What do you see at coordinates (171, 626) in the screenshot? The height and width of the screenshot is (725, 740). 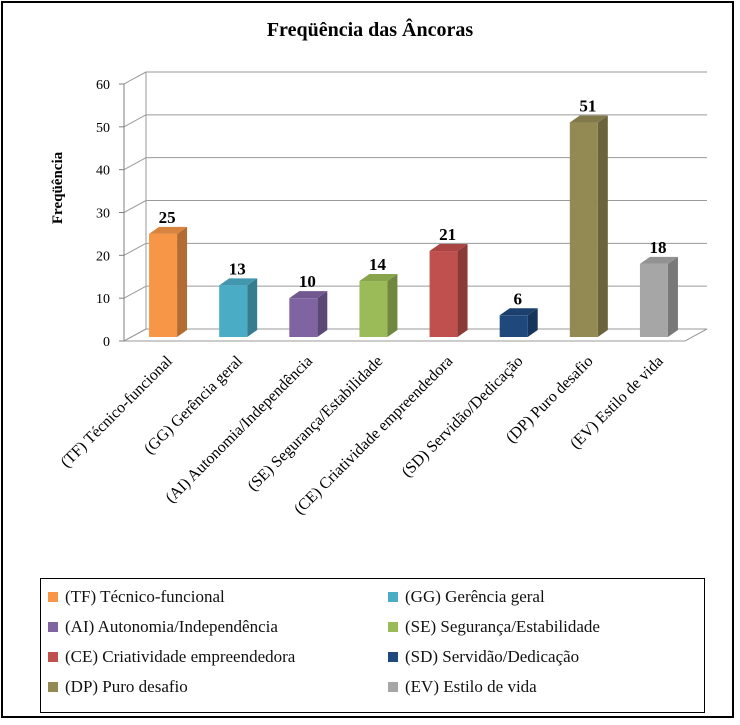 I see `legend-label: (AI) Autonomia/Independência` at bounding box center [171, 626].